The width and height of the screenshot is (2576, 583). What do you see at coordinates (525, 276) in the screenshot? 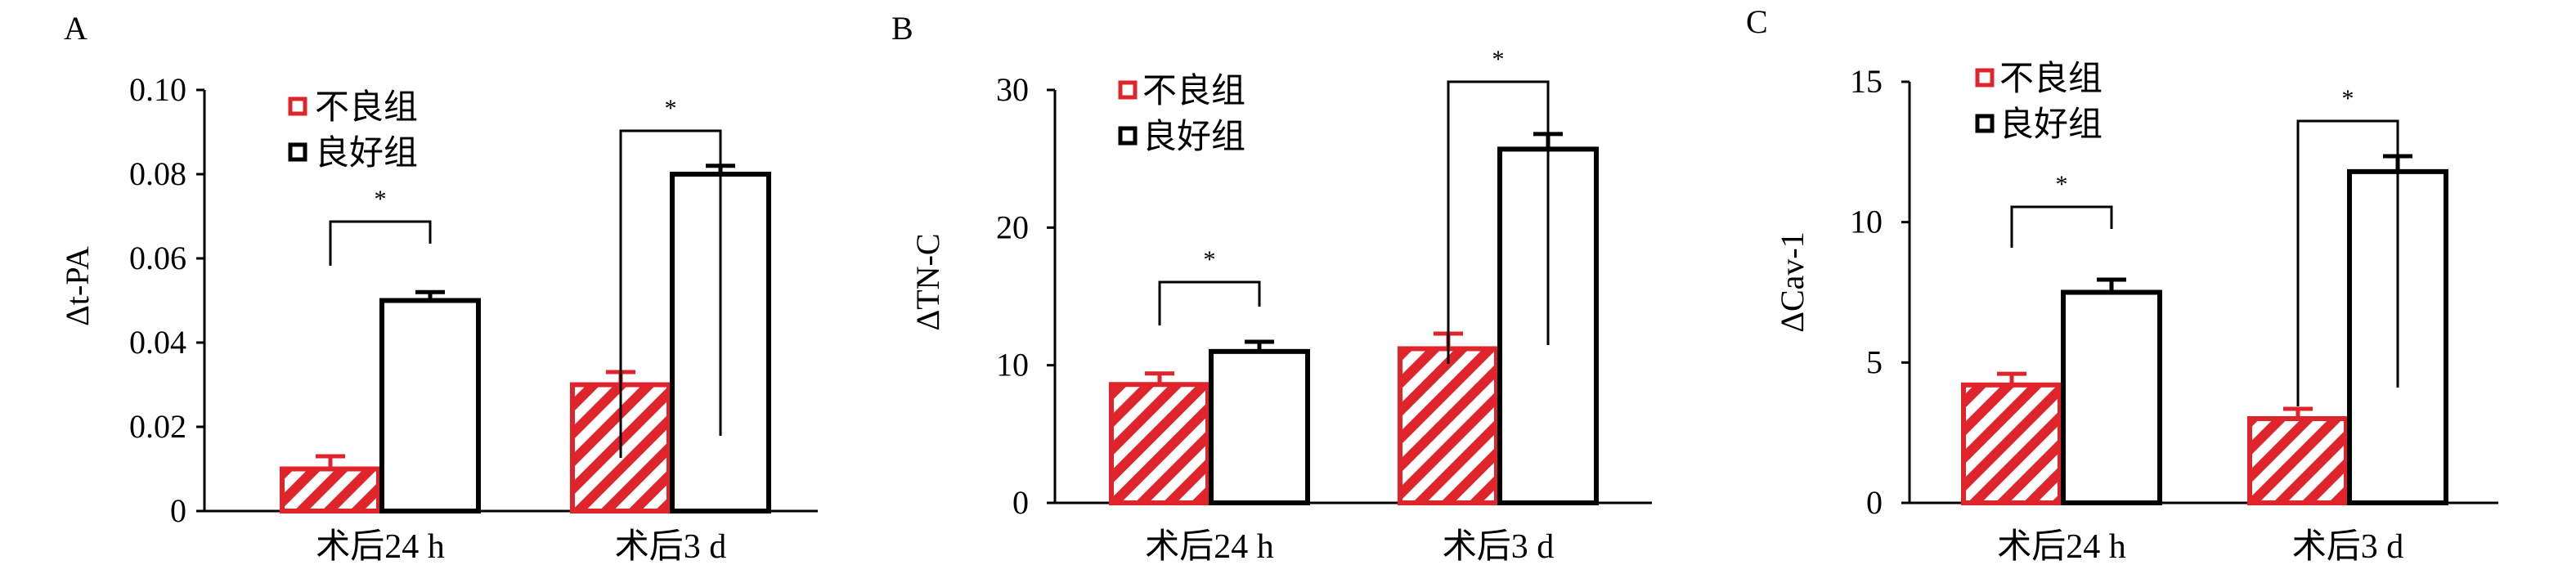
I see `panel-a-significance: **` at bounding box center [525, 276].